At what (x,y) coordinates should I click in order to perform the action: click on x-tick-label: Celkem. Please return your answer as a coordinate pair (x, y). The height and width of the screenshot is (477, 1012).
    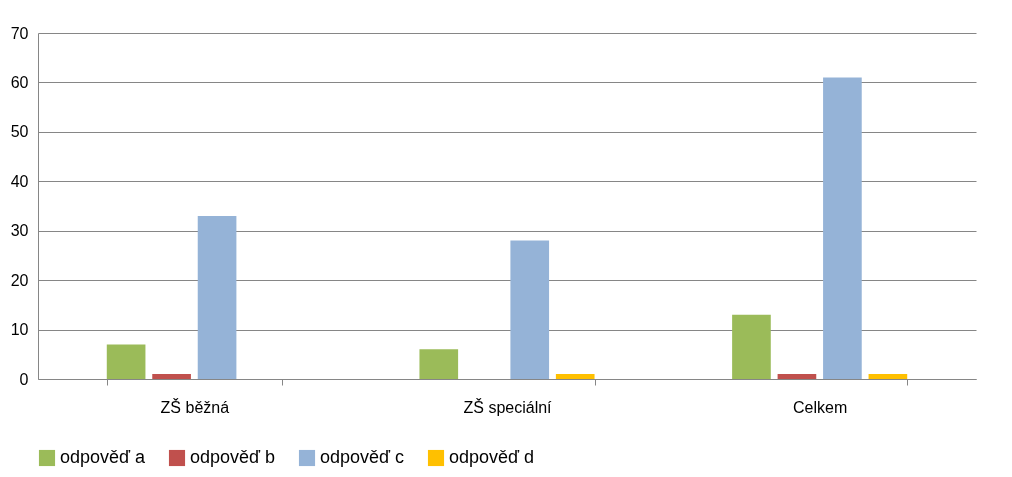
    Looking at the image, I should click on (820, 407).